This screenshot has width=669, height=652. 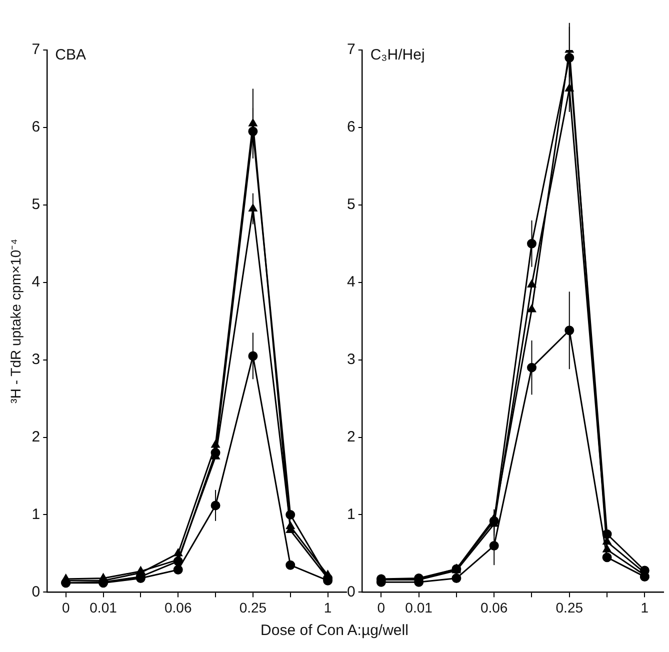 What do you see at coordinates (397, 55) in the screenshot?
I see `chart-title: C₃H/Hej` at bounding box center [397, 55].